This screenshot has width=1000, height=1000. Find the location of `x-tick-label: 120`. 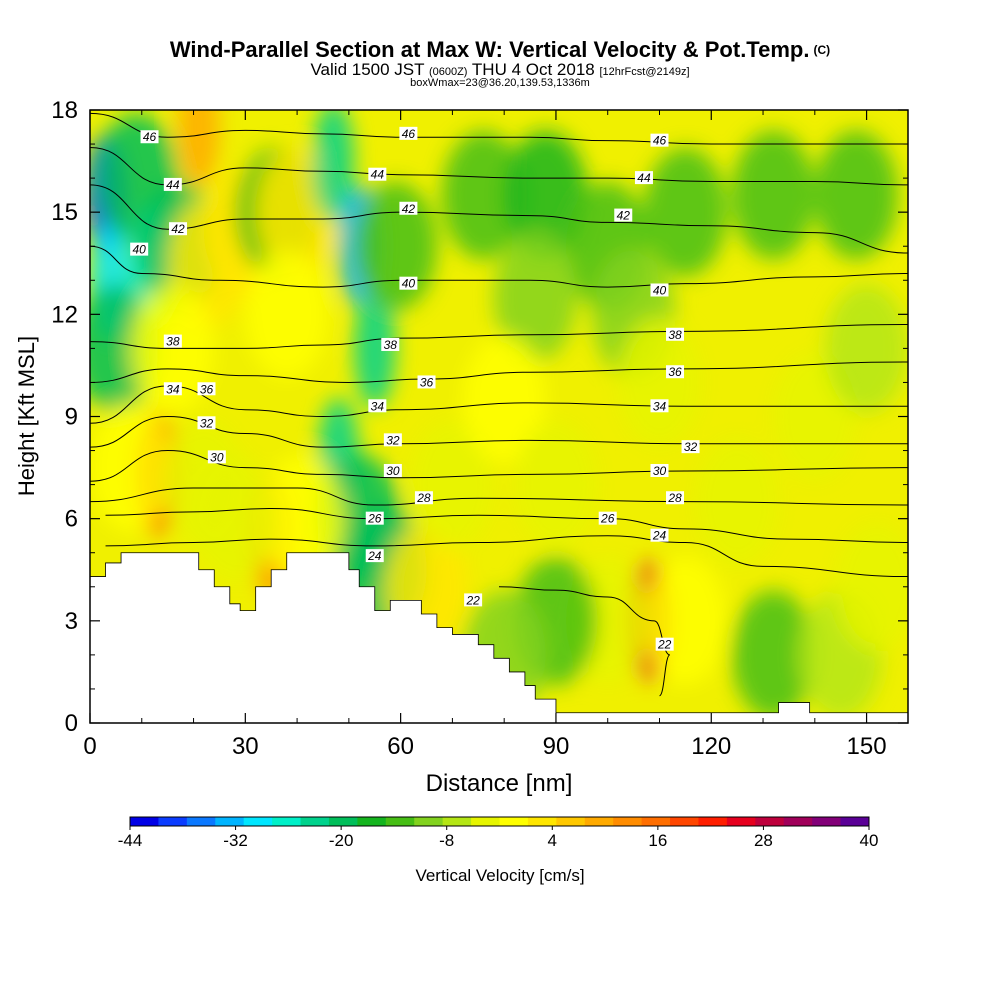

x-tick-label: 120 is located at coordinates (711, 746).